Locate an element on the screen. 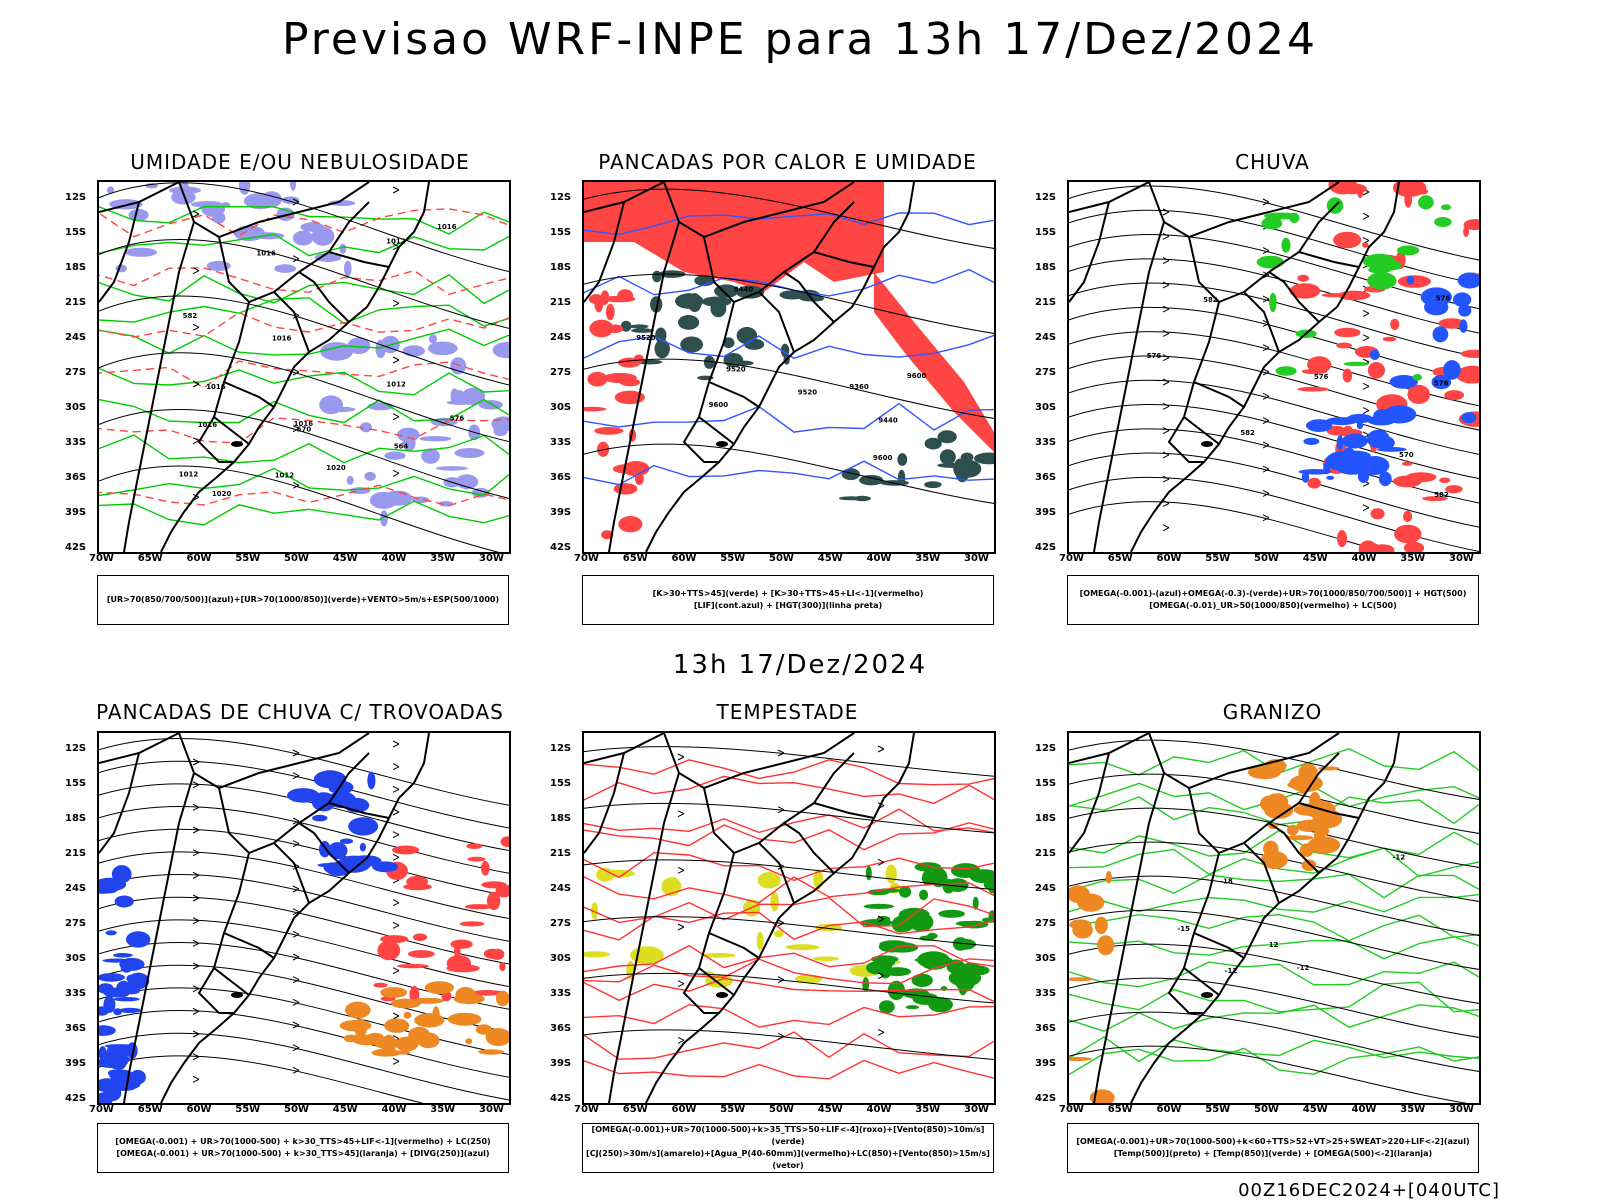 The height and width of the screenshot is (1201, 1600). longitude-label: 40W is located at coordinates (394, 558).